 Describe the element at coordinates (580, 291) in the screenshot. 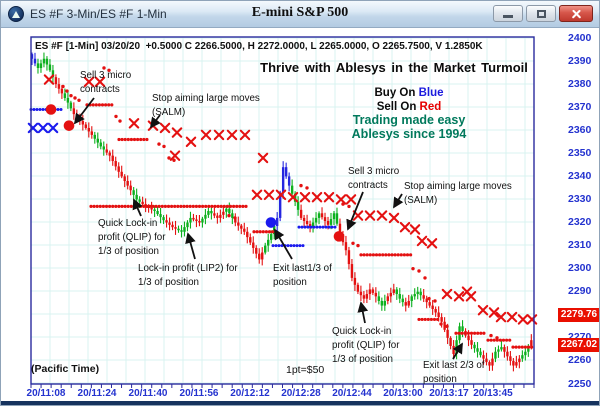

I see `y-axis-label: 2290` at that location.